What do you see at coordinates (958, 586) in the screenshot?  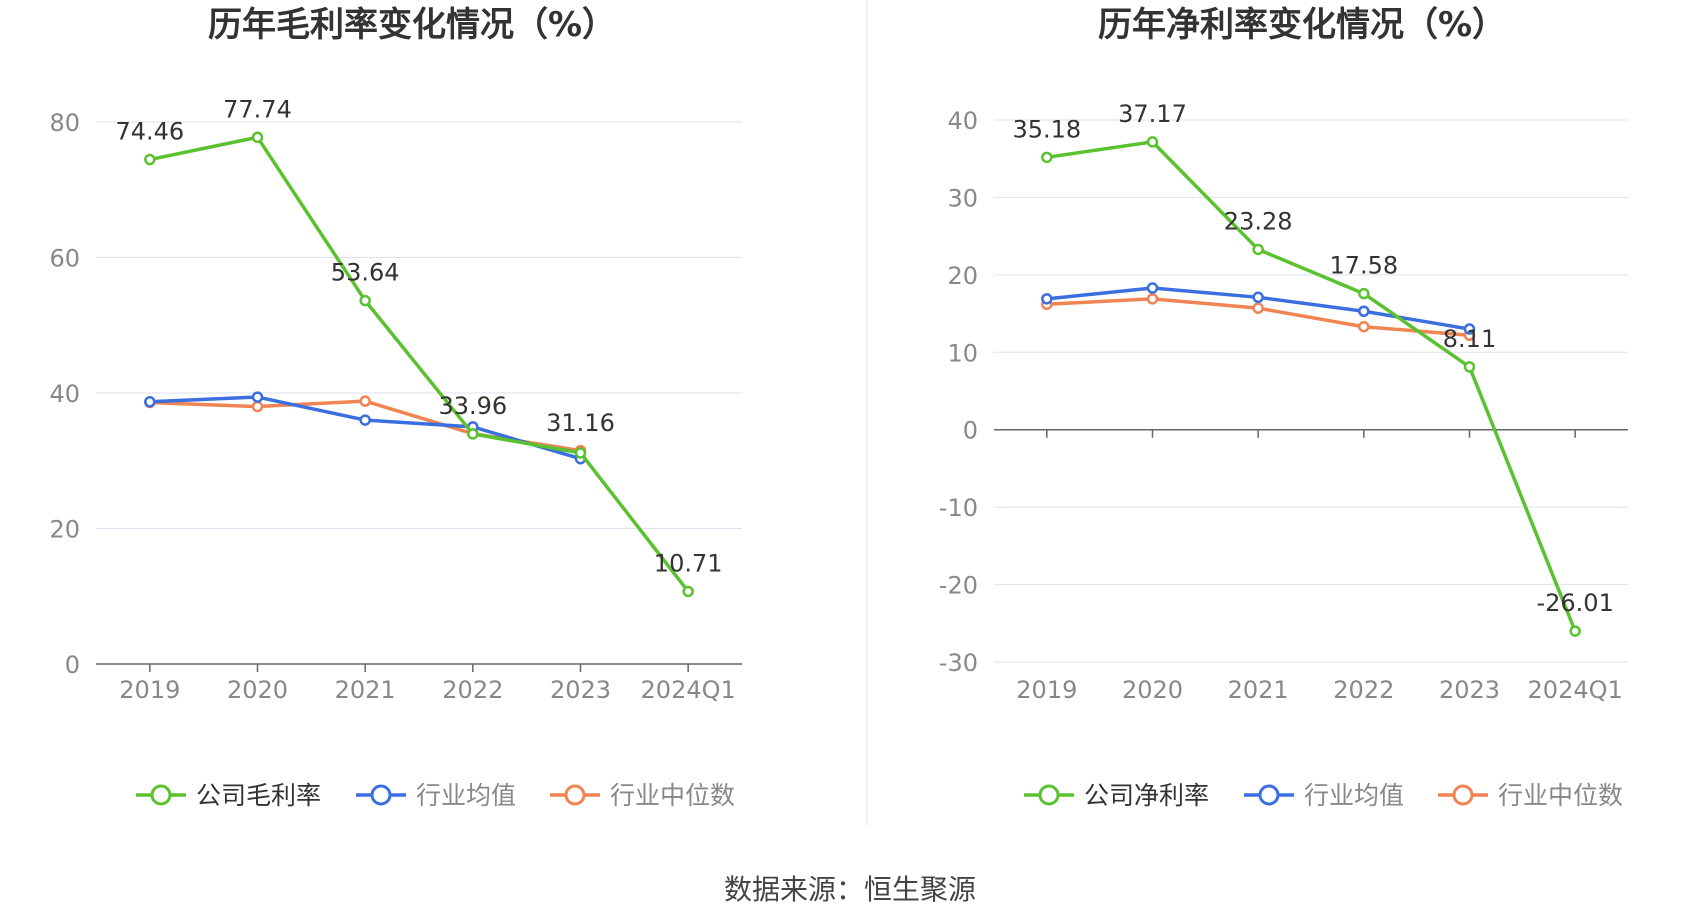 I see `y-tick-label: -20` at bounding box center [958, 586].